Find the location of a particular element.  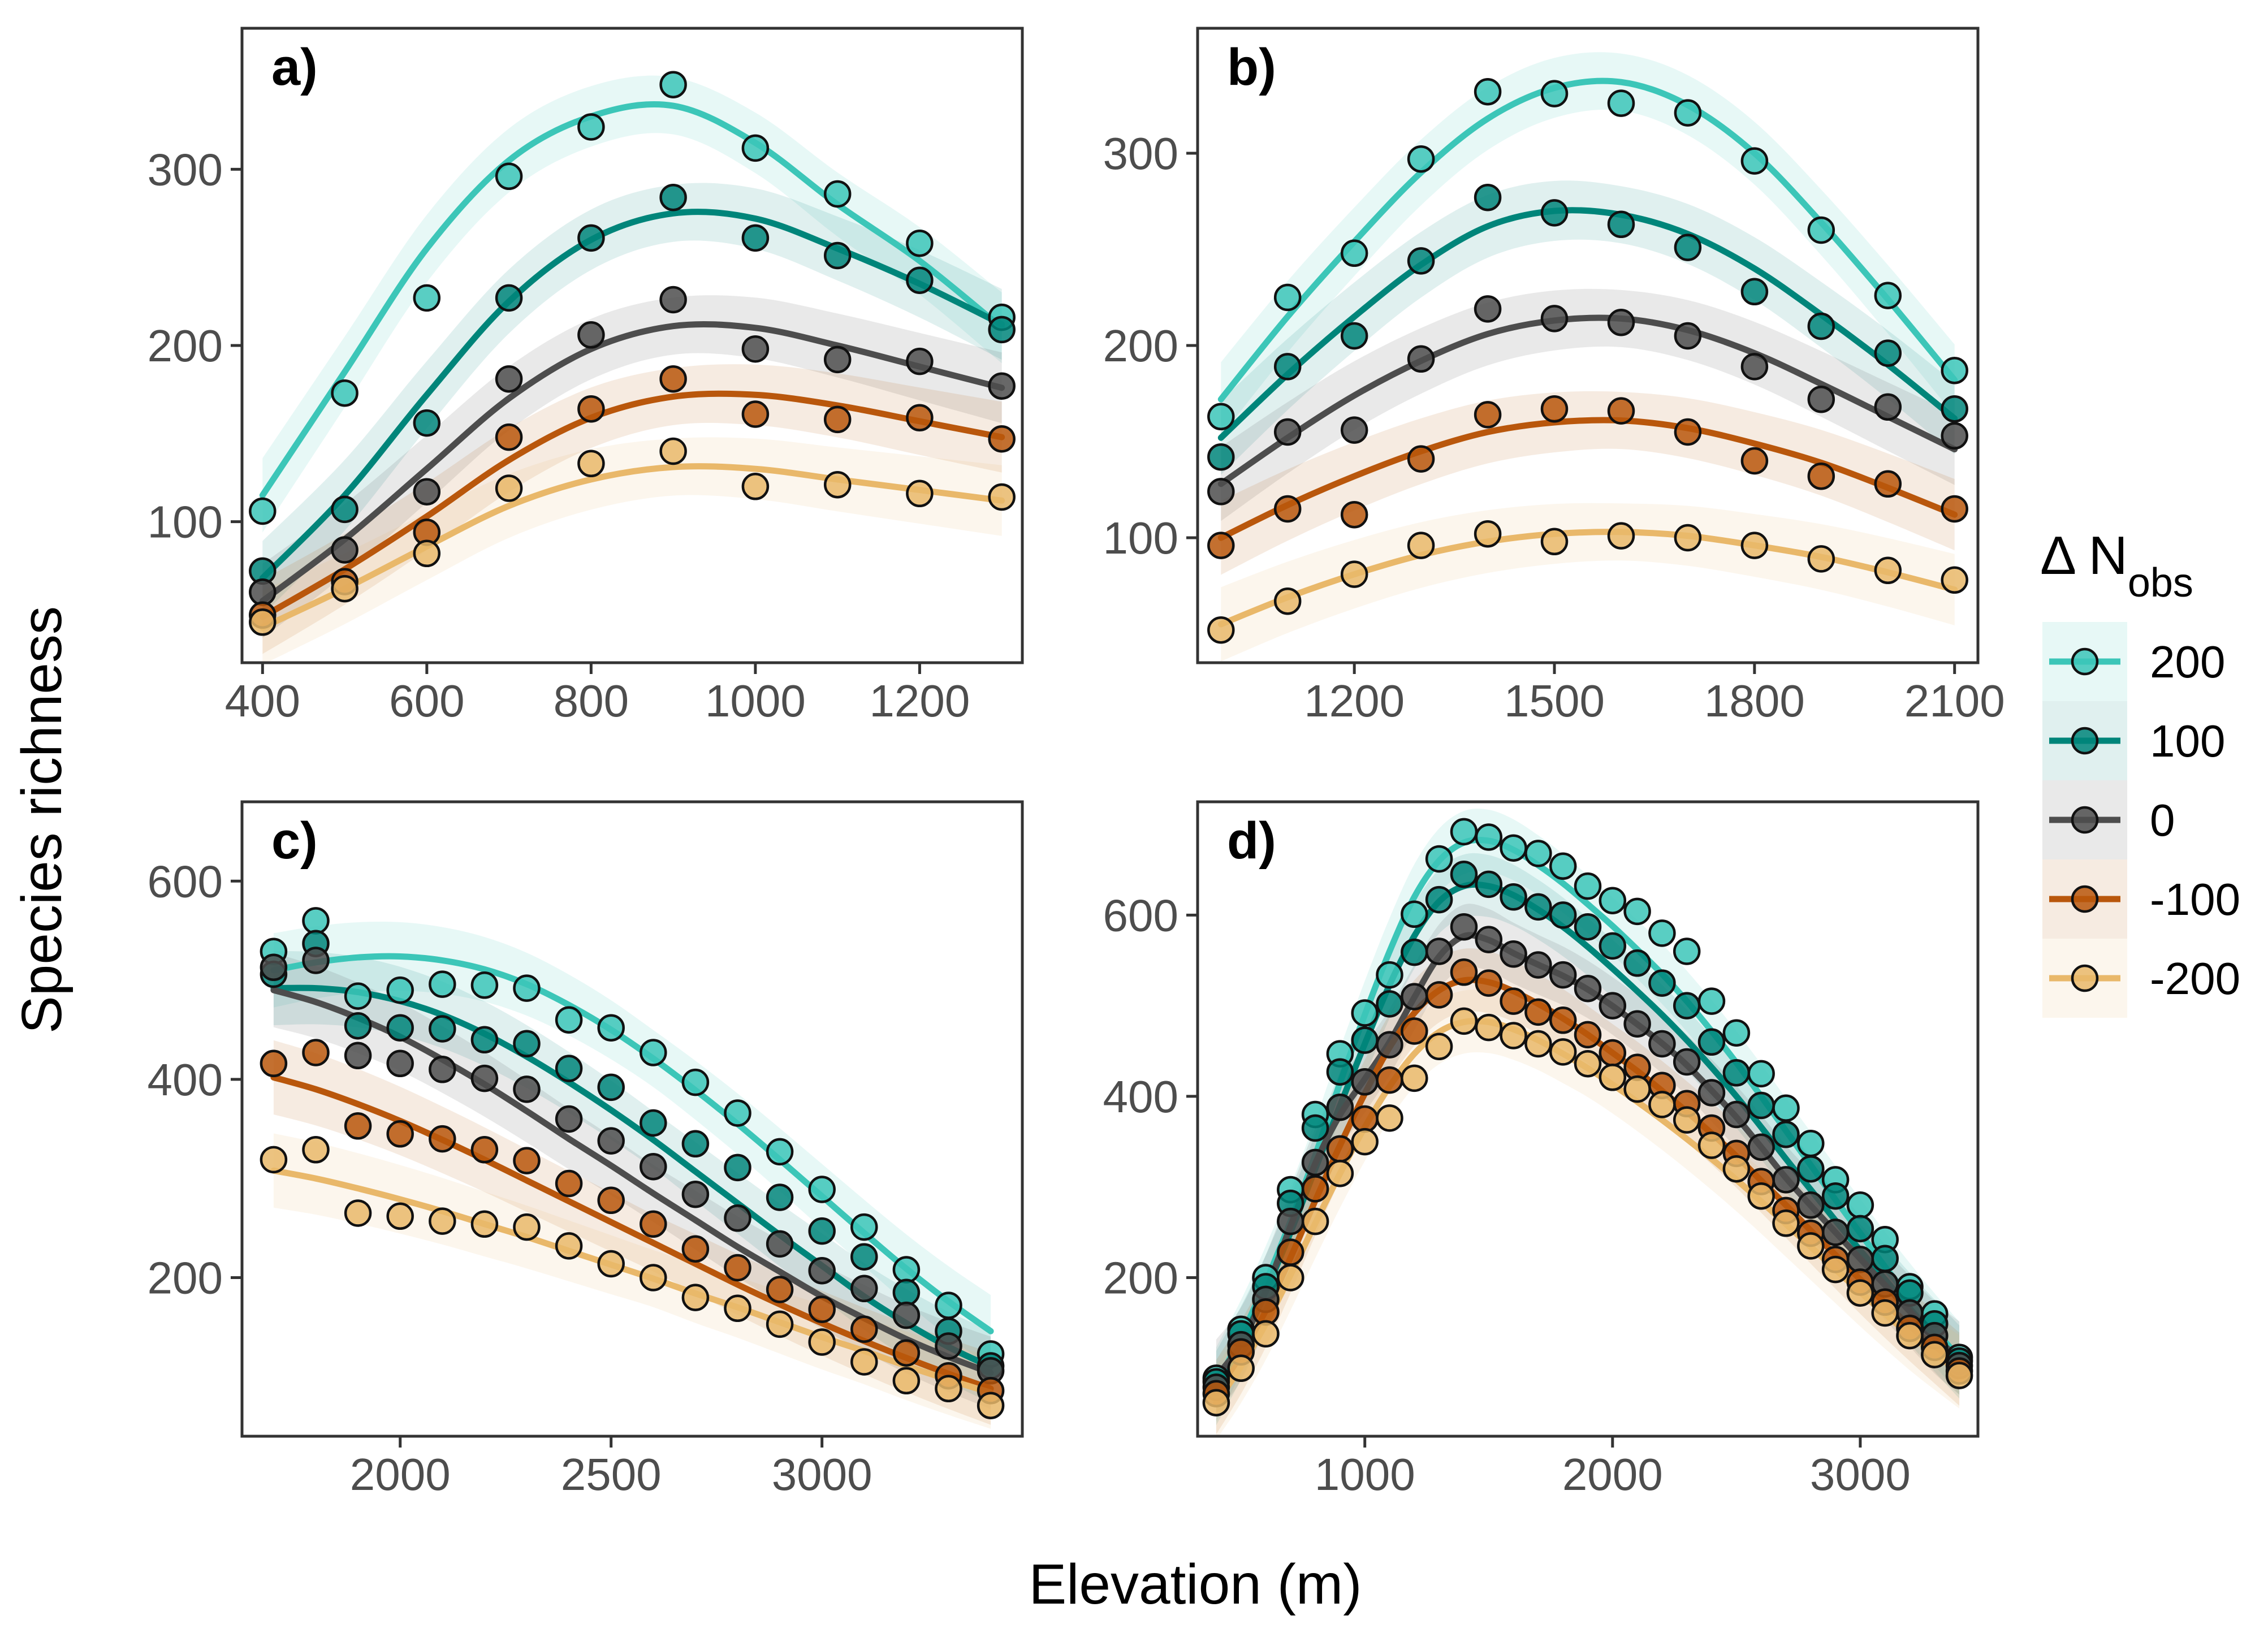

y-axis-title: Species richness is located at coordinates (42, 820).